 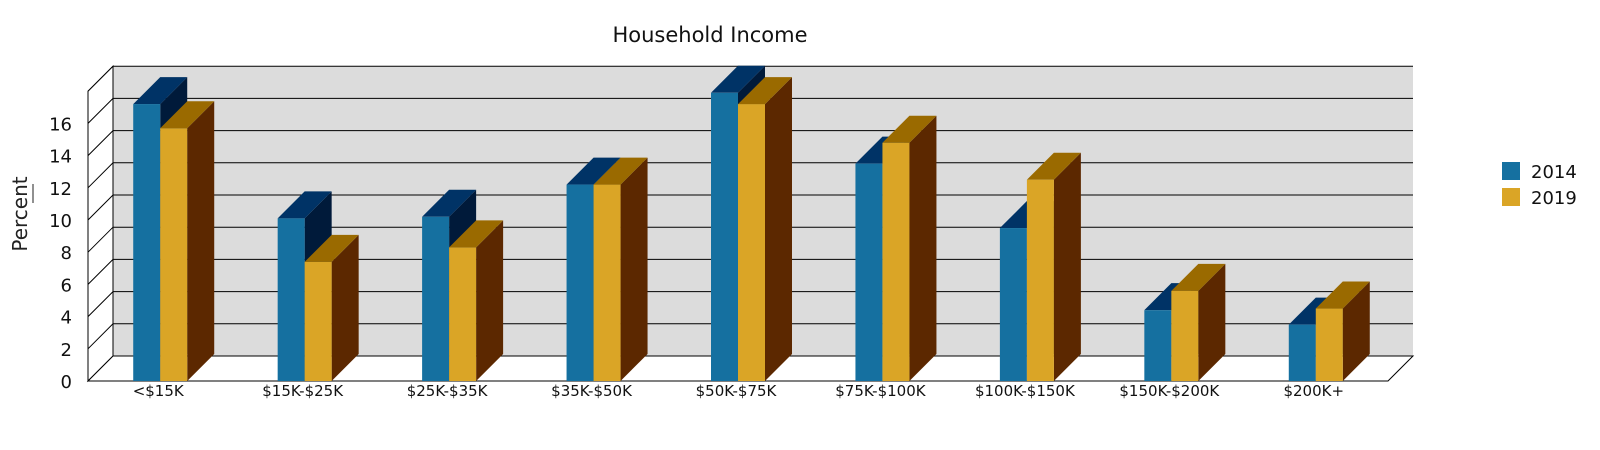 What do you see at coordinates (1511, 197) in the screenshot?
I see `legend-swatch-2019` at bounding box center [1511, 197].